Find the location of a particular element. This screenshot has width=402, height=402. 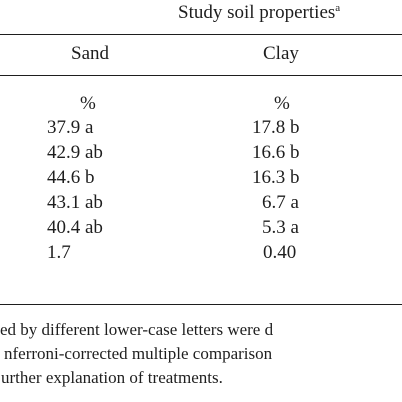

column-header-sand: Sand is located at coordinates (90, 53).